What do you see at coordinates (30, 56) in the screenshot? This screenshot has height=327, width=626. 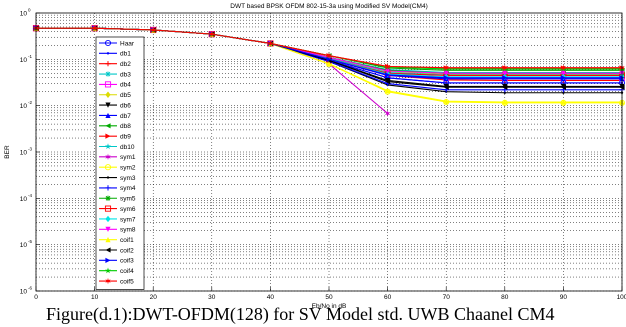 I see `y-tick-exponent: -1` at bounding box center [30, 56].